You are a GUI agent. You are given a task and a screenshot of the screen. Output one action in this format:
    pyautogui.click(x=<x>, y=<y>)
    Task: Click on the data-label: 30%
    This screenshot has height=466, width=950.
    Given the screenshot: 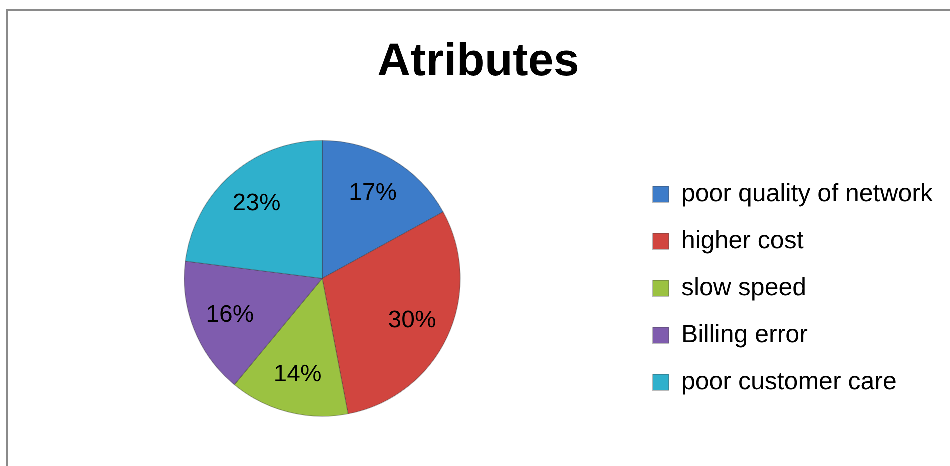 What is the action you would take?
    pyautogui.click(x=412, y=320)
    